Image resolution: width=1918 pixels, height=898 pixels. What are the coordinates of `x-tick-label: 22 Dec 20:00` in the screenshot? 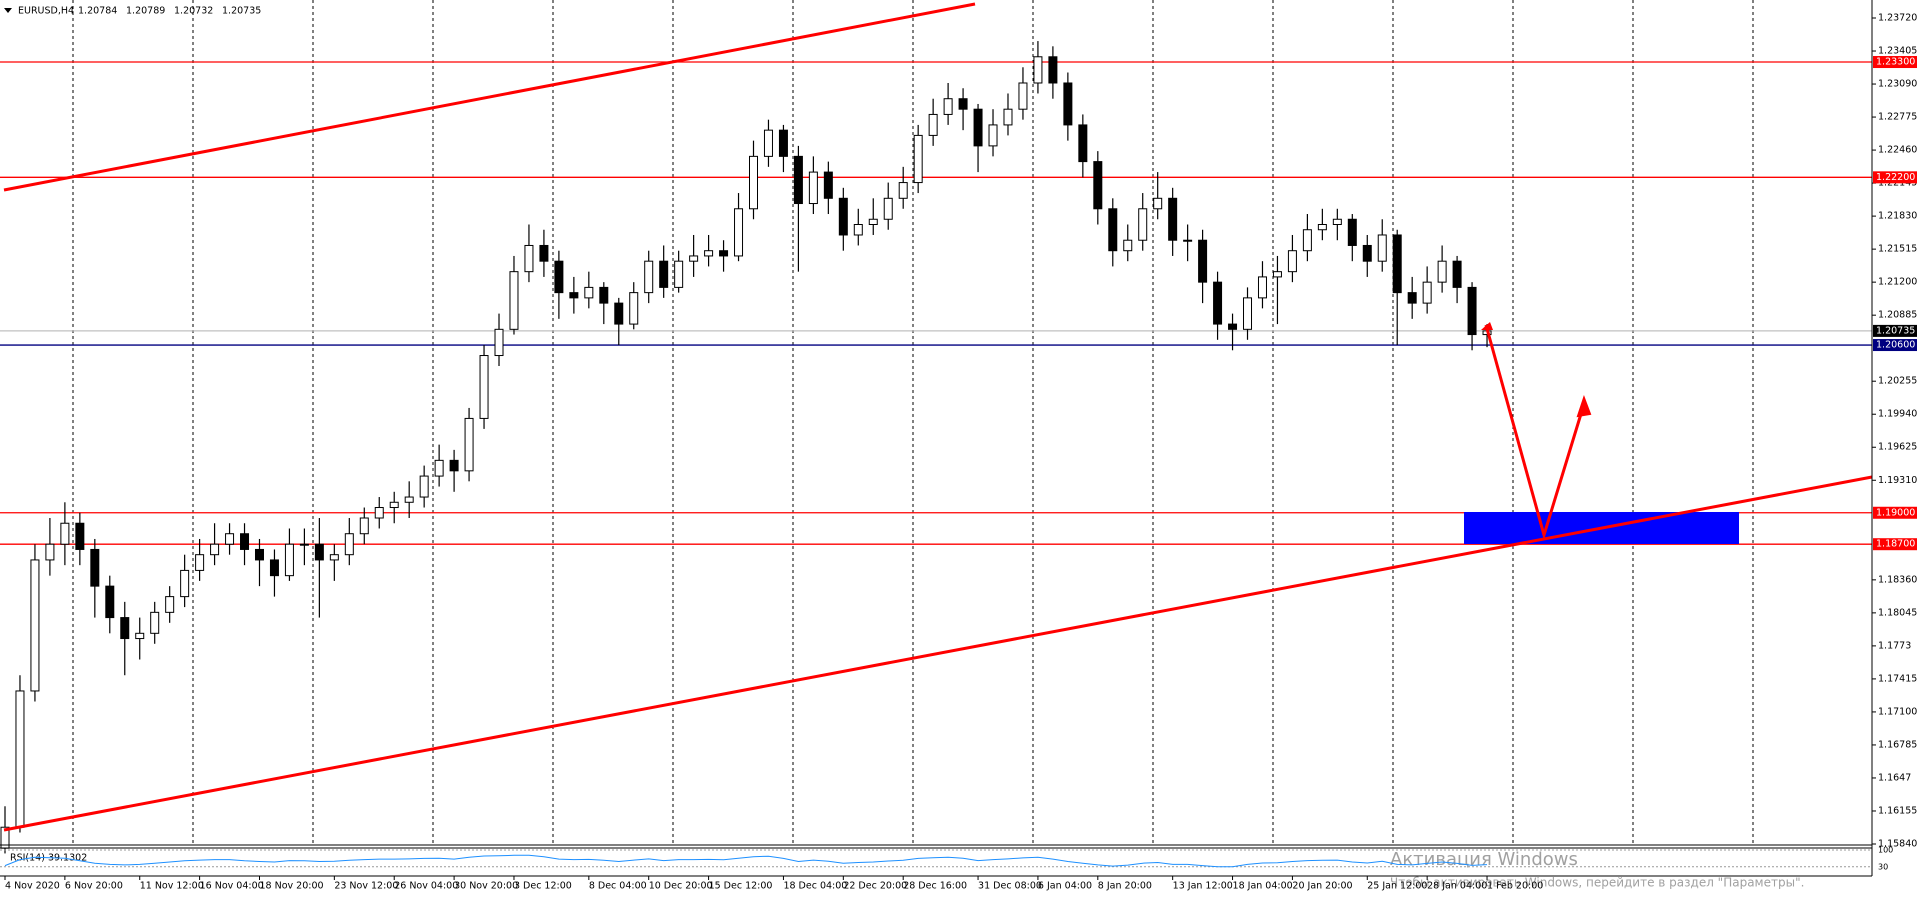 It's located at (875, 886).